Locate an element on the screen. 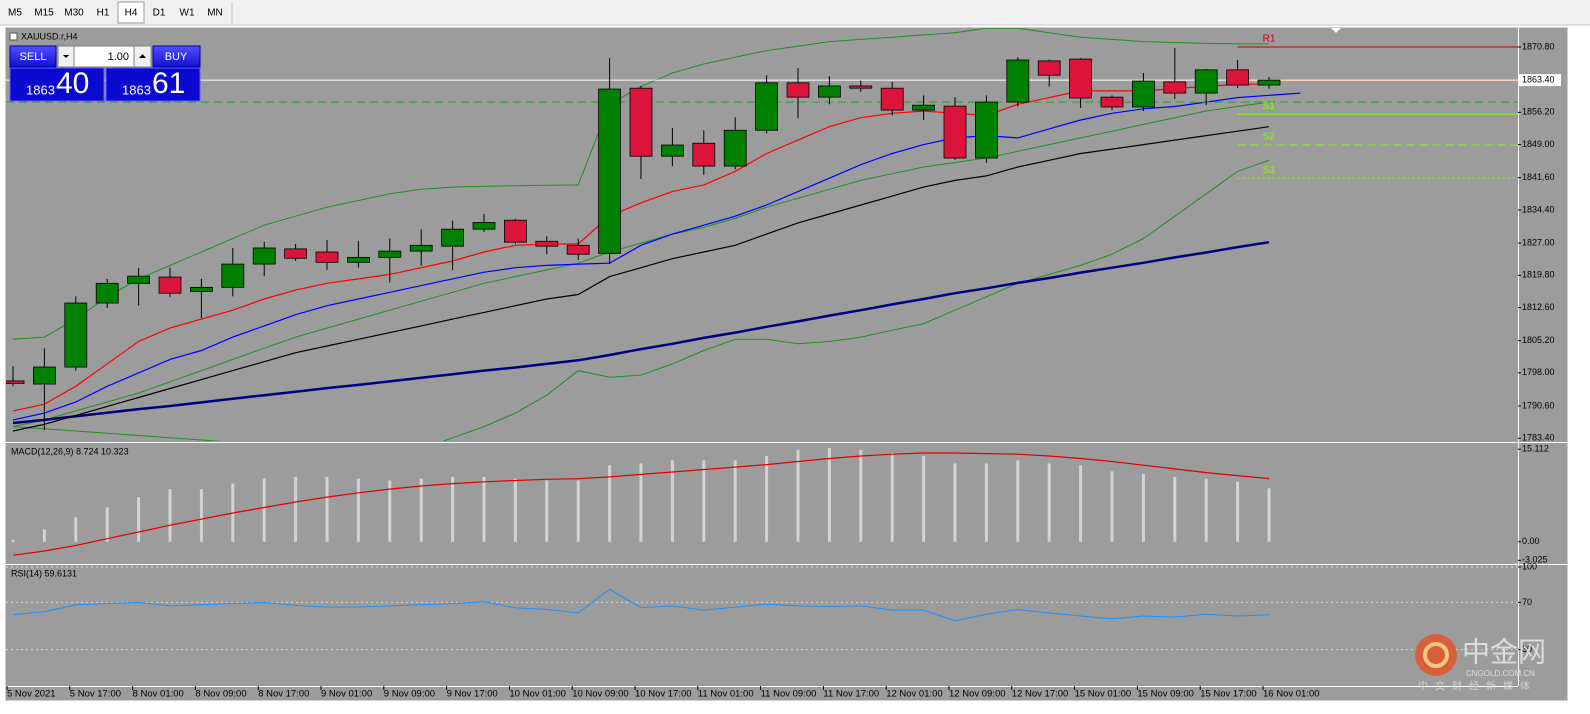 Image resolution: width=1590 pixels, height=714 pixels. timeframe-label: M15 is located at coordinates (44, 13).